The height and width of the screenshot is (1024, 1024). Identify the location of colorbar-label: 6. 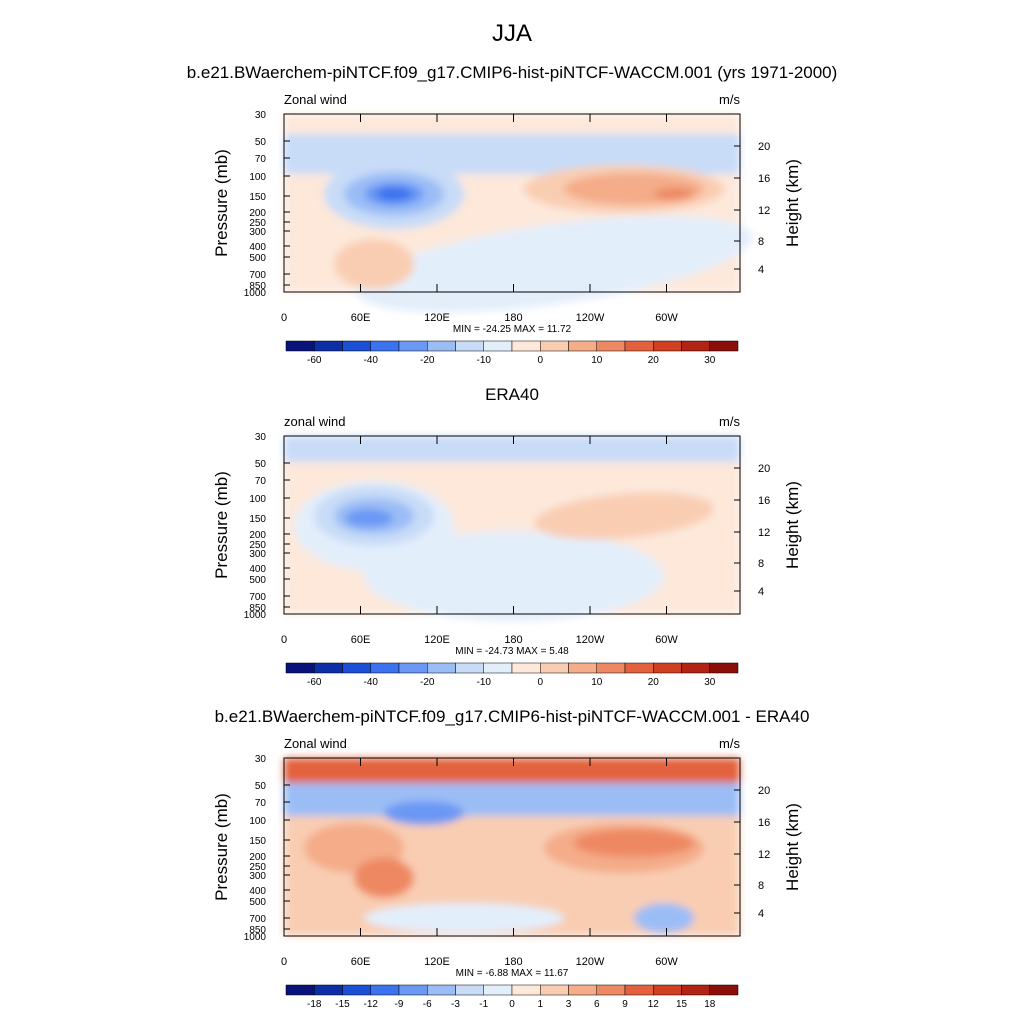
(597, 1004).